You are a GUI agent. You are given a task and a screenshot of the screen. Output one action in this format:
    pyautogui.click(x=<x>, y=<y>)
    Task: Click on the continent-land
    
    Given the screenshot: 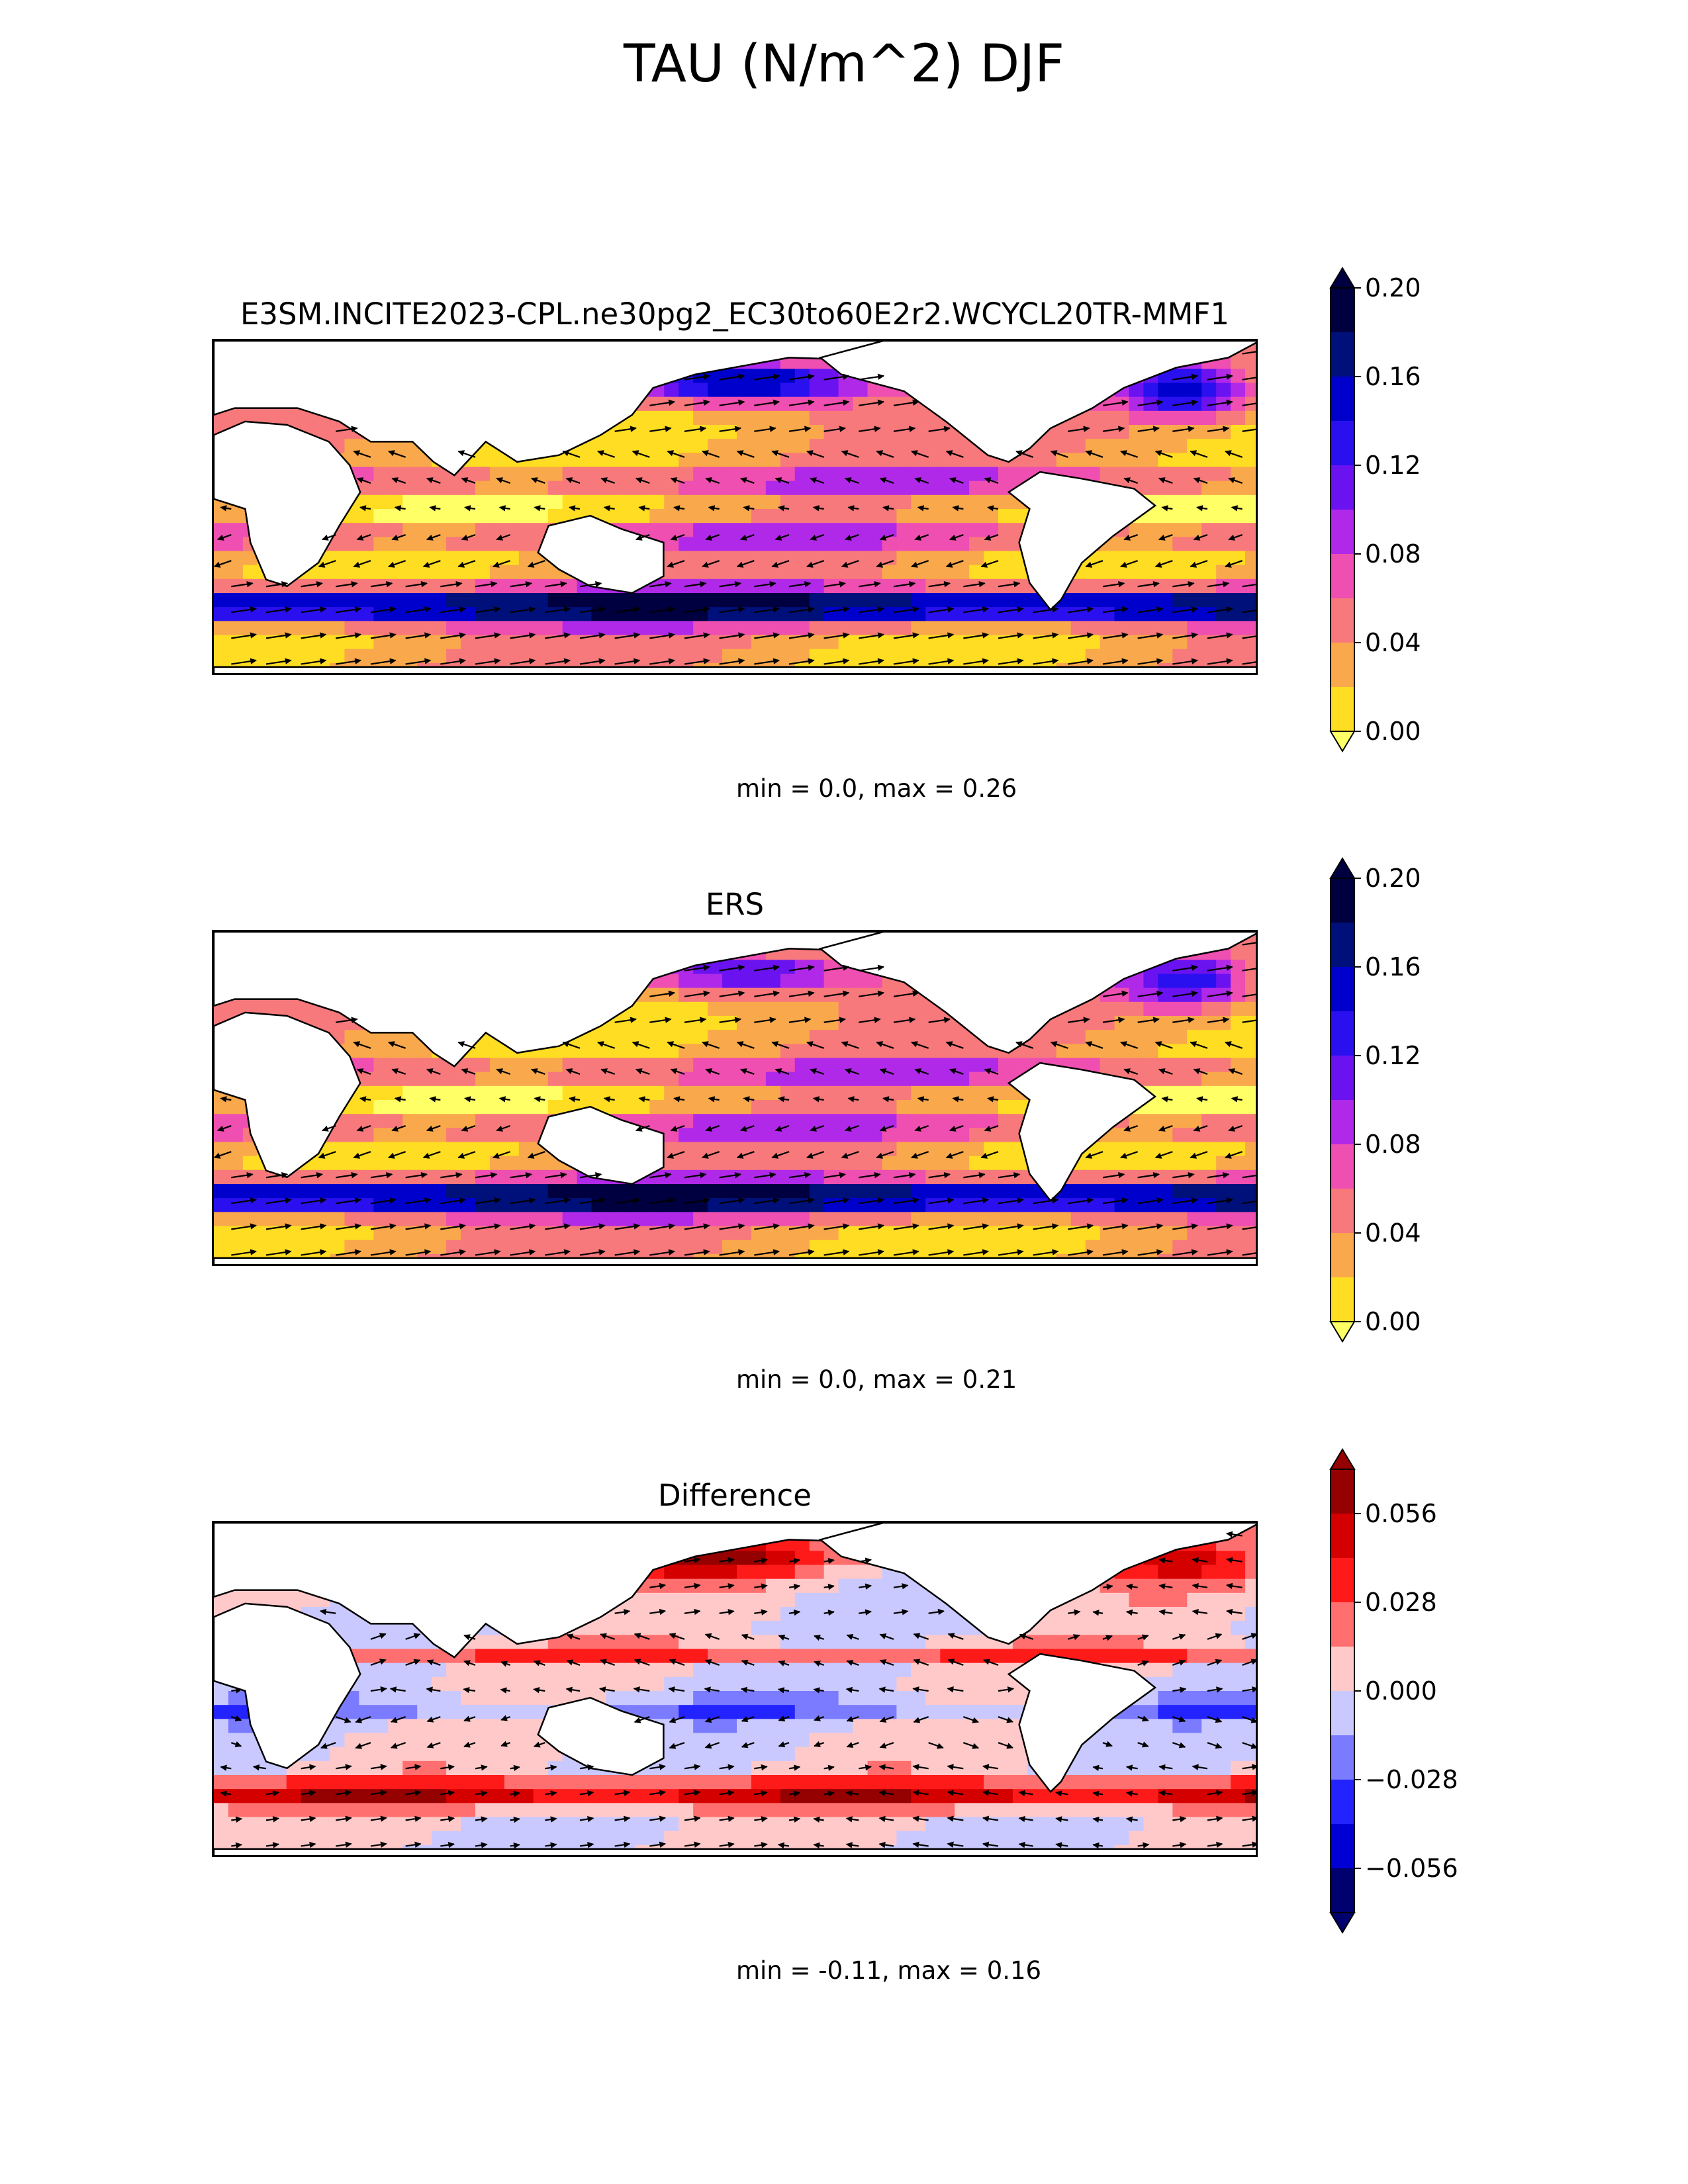 What is the action you would take?
    pyautogui.click(x=287, y=1095)
    